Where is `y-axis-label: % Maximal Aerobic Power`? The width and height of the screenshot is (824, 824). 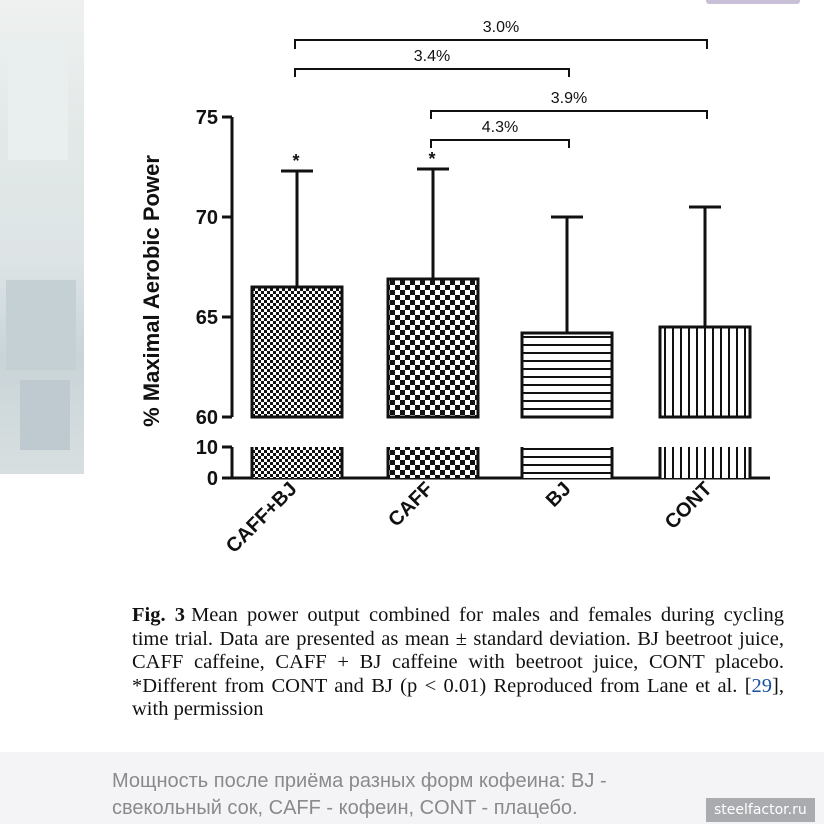 y-axis-label: % Maximal Aerobic Power is located at coordinates (151, 291).